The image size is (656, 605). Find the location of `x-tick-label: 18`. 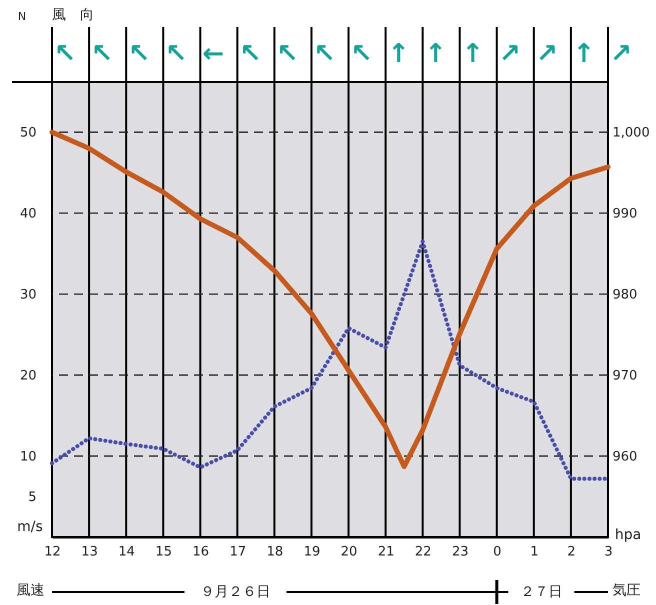

x-tick-label: 18 is located at coordinates (275, 552).